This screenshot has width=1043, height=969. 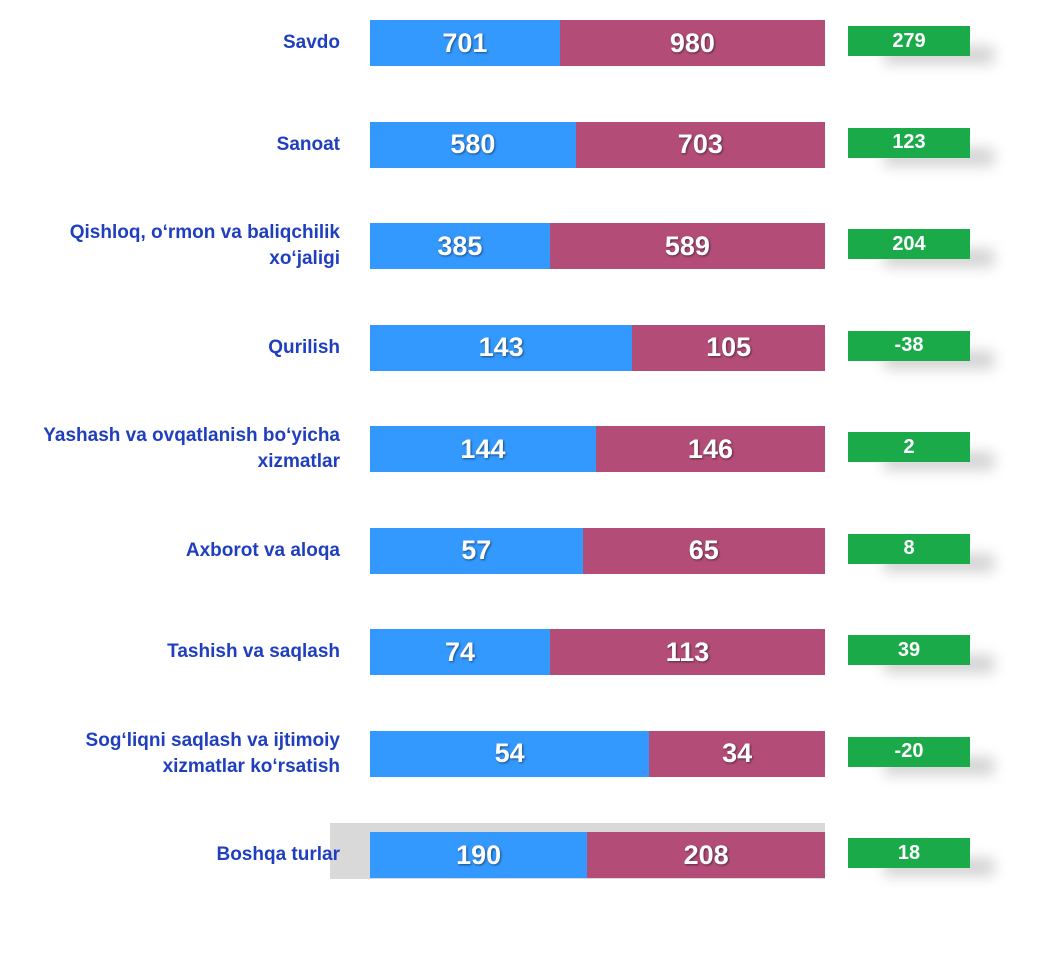 I want to click on bar-segment: 385, so click(x=460, y=246).